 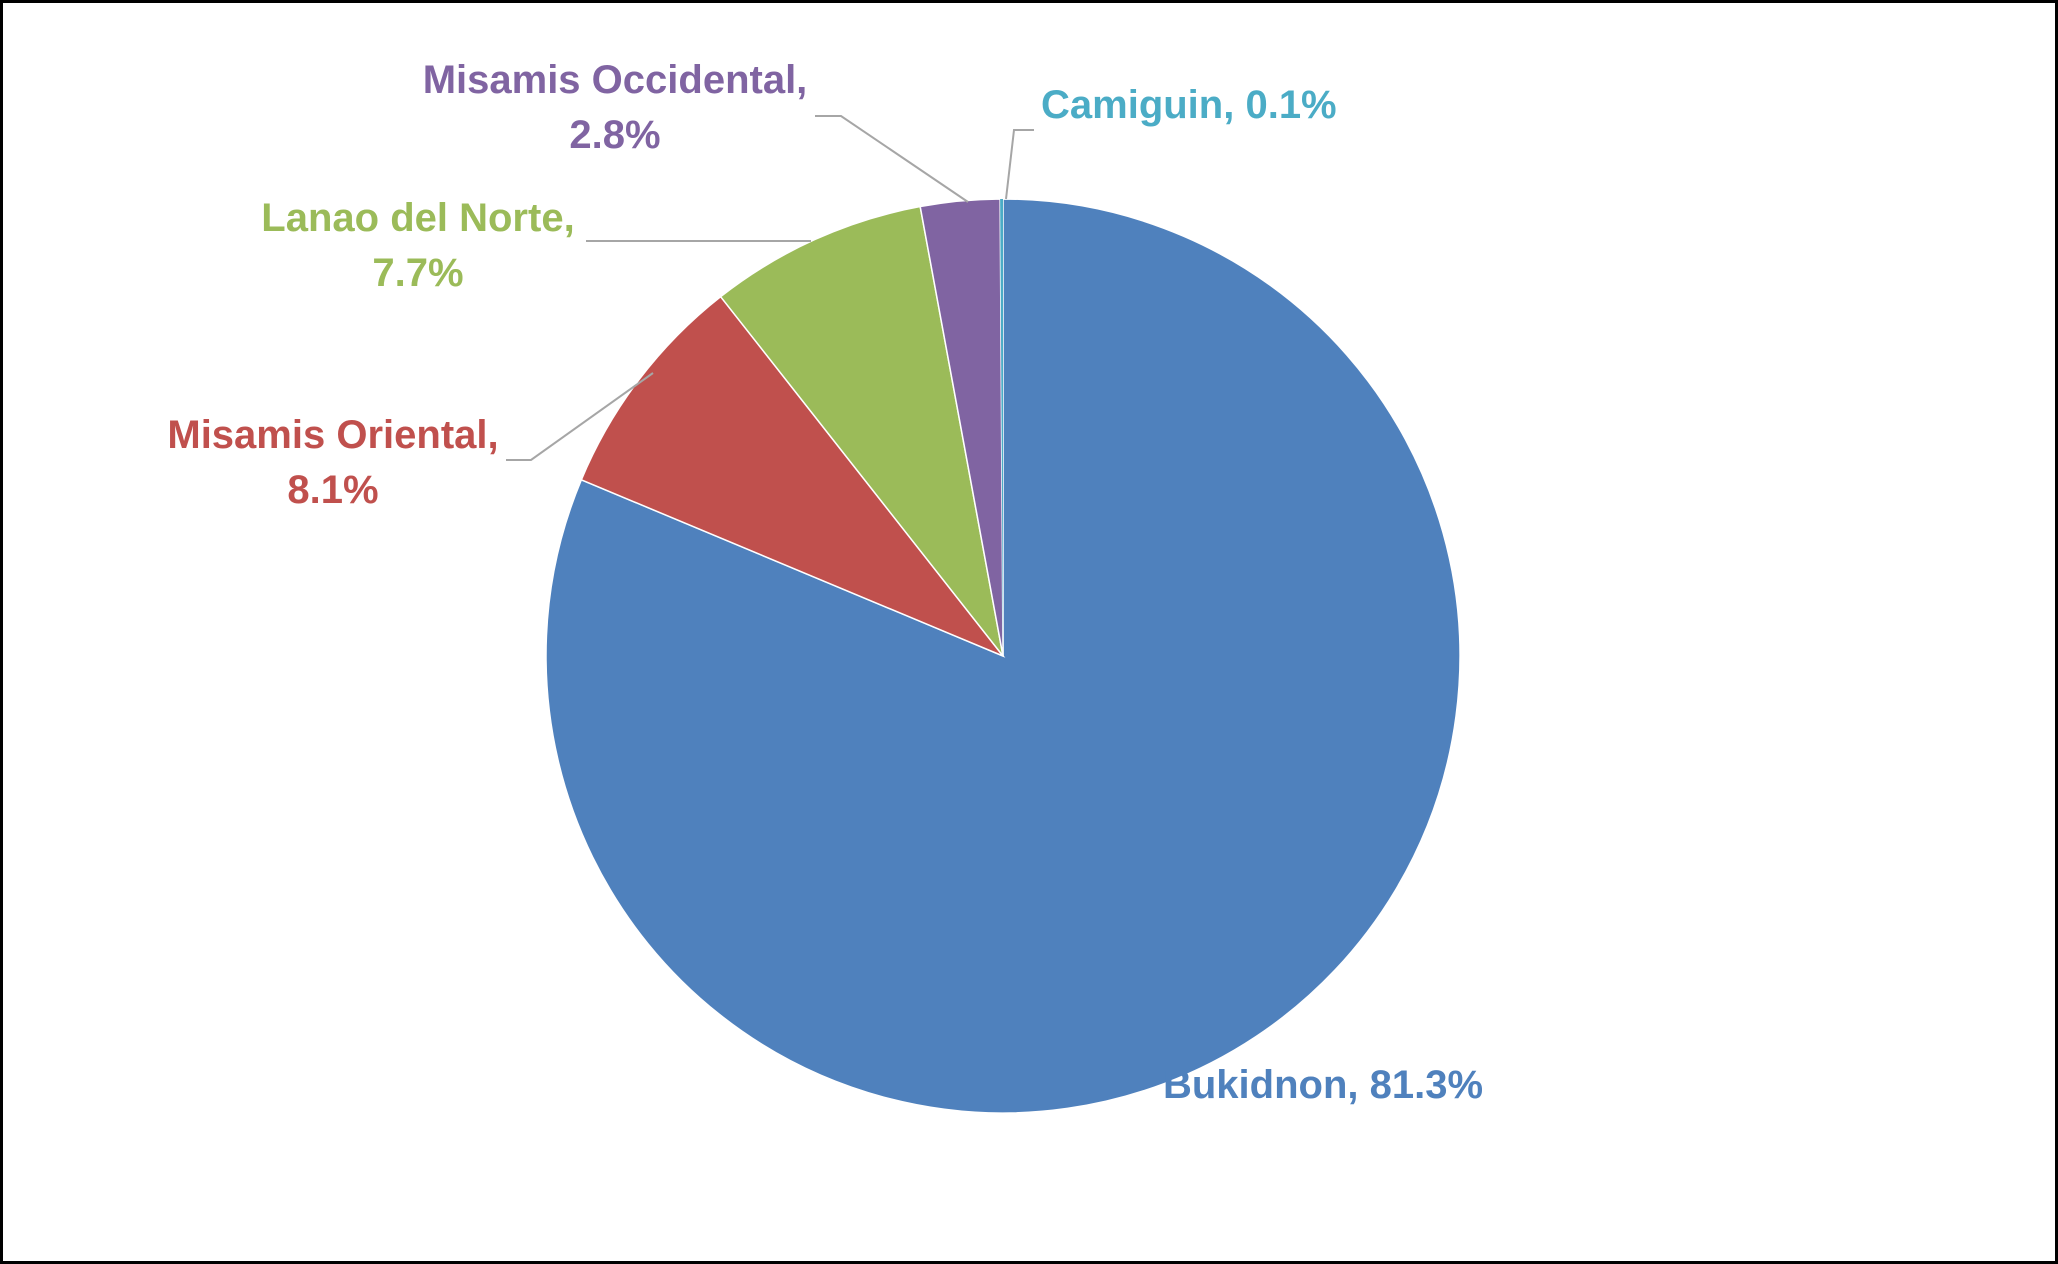 What do you see at coordinates (580, 416) in the screenshot?
I see `leader-line-misamis-oriental` at bounding box center [580, 416].